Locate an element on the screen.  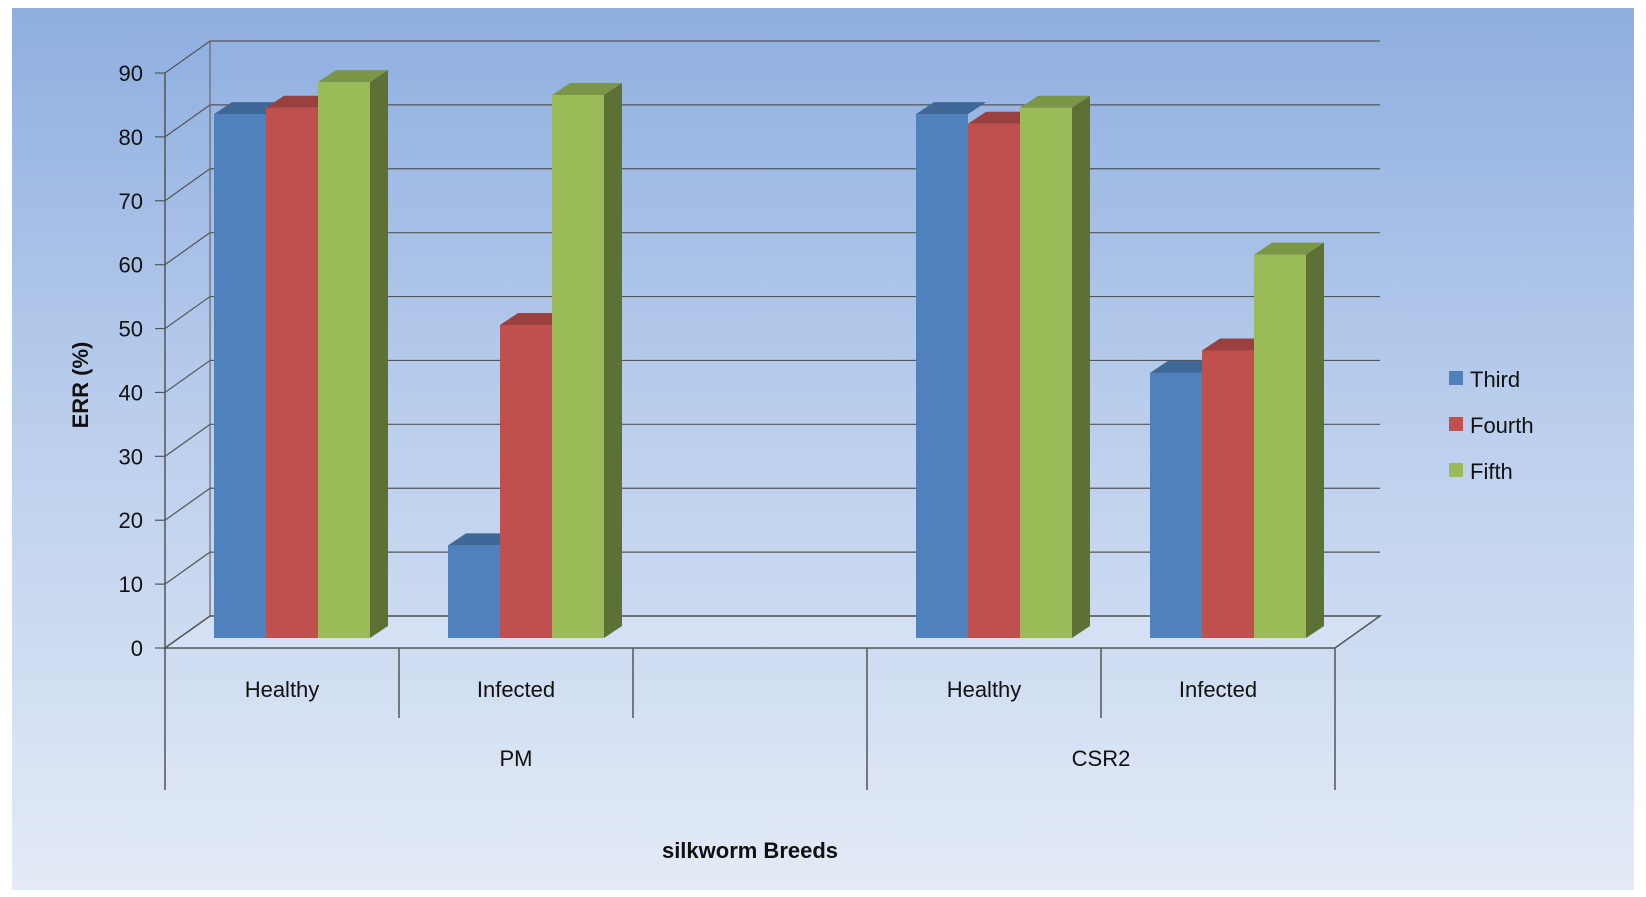
y-tick-label: 70 is located at coordinates (131, 201).